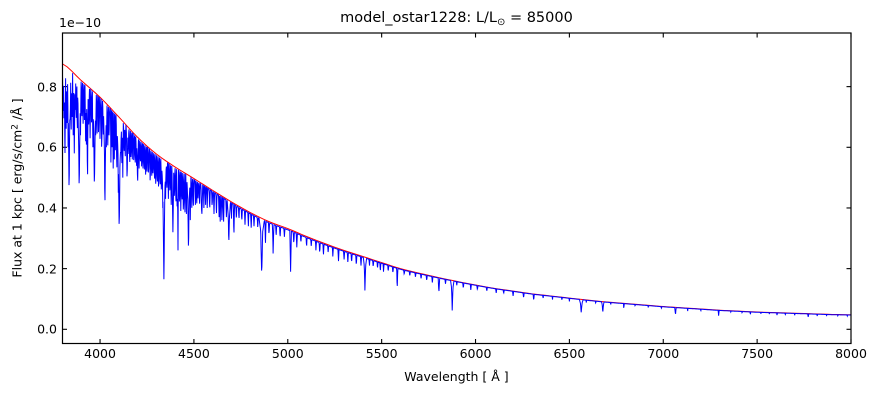  I want to click on solar-symbol: ⊙, so click(501, 22).